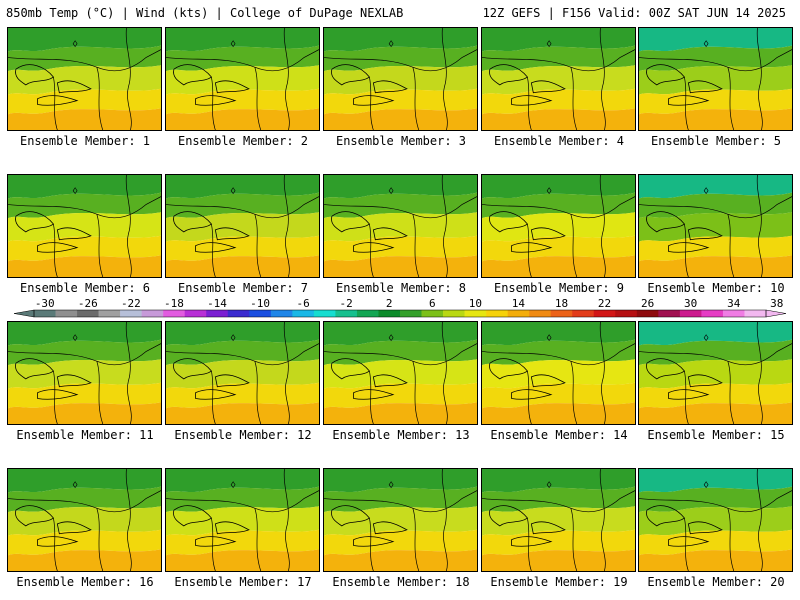 The width and height of the screenshot is (800, 600). I want to click on ensemble-member-label: Ensemble Member: 19, so click(559, 582).